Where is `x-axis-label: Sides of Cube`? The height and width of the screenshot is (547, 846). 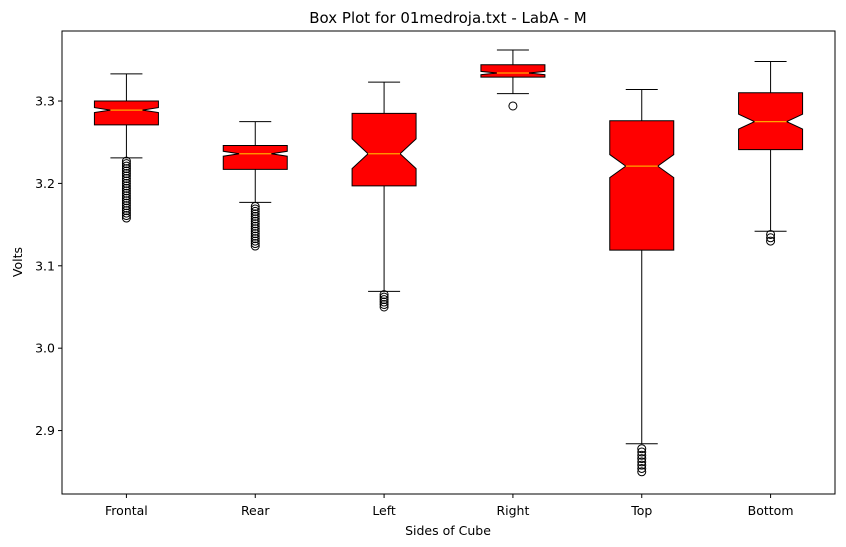
x-axis-label: Sides of Cube is located at coordinates (448, 530).